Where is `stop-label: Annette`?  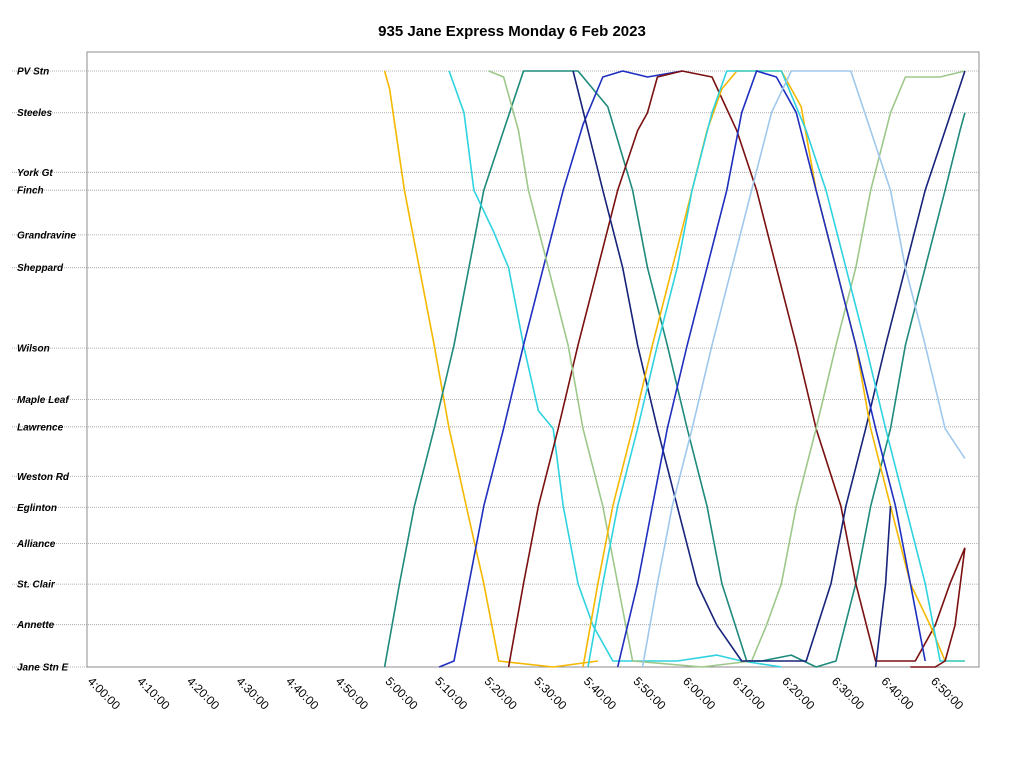
stop-label: Annette is located at coordinates (35, 625).